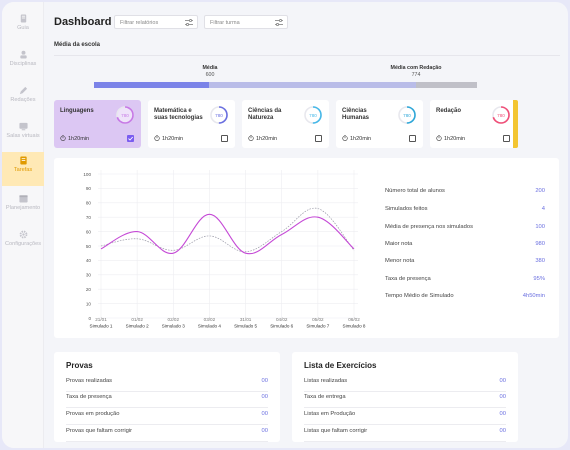 The image size is (570, 450). Describe the element at coordinates (89, 289) in the screenshot. I see `y-tick-label: 20` at that location.